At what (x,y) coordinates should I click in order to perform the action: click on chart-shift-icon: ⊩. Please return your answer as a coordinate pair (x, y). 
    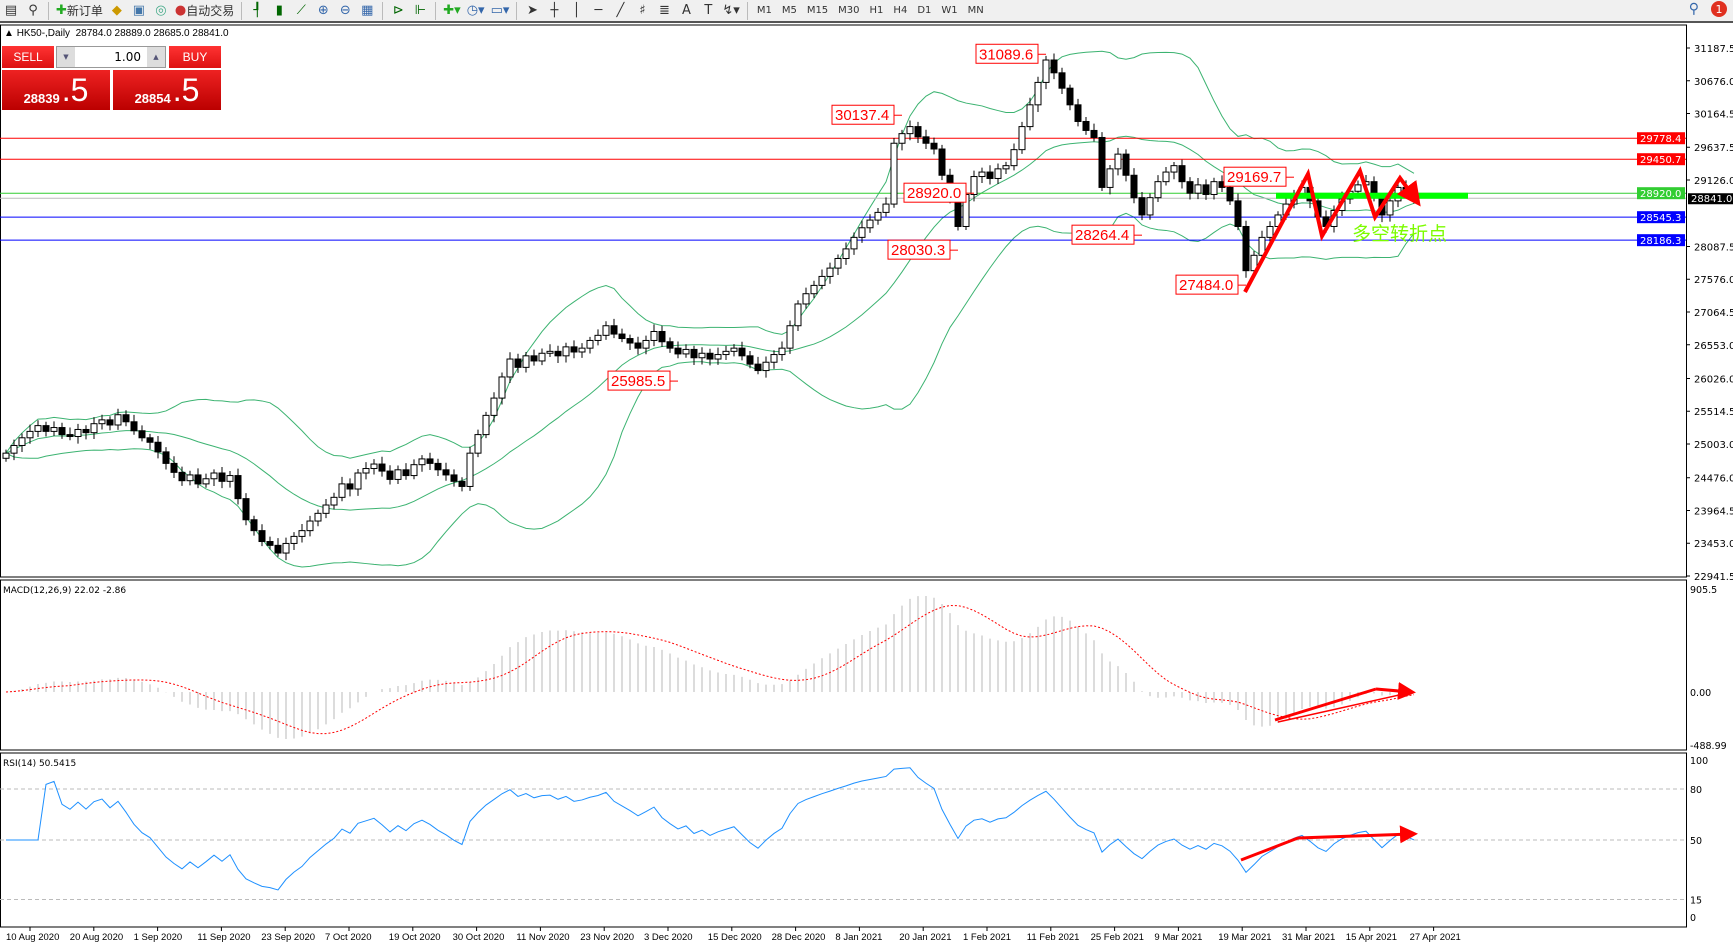
    Looking at the image, I should click on (420, 10).